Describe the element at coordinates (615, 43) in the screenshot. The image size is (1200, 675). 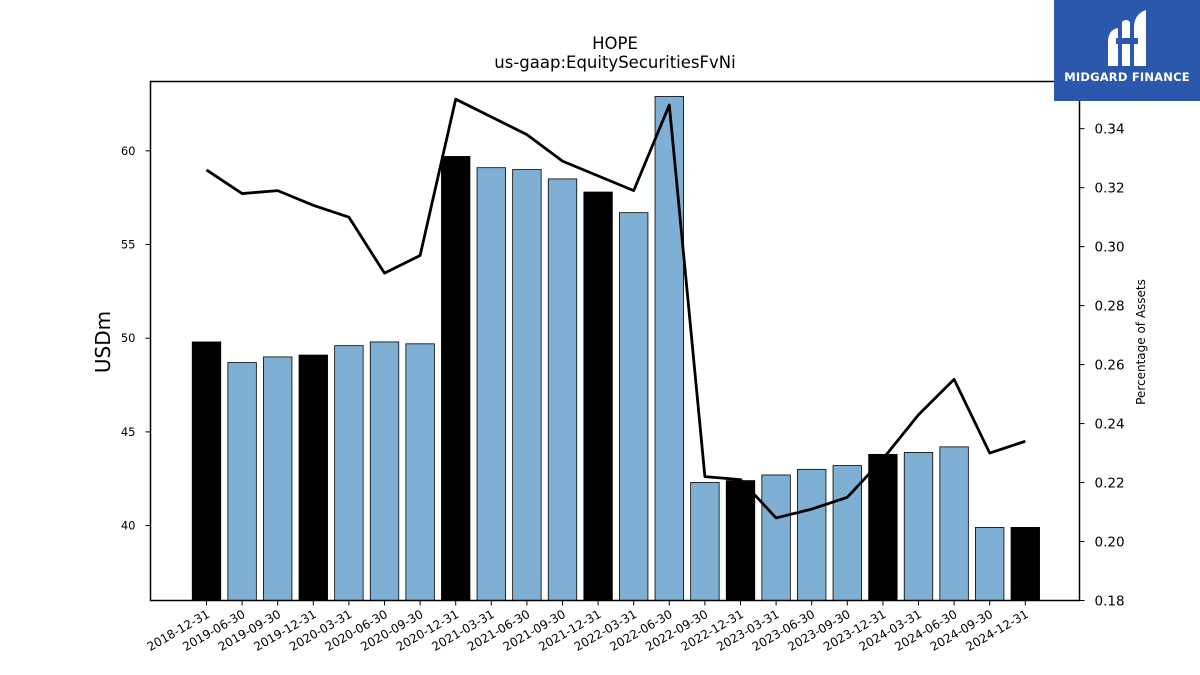
I see `chart-title: HOPE` at that location.